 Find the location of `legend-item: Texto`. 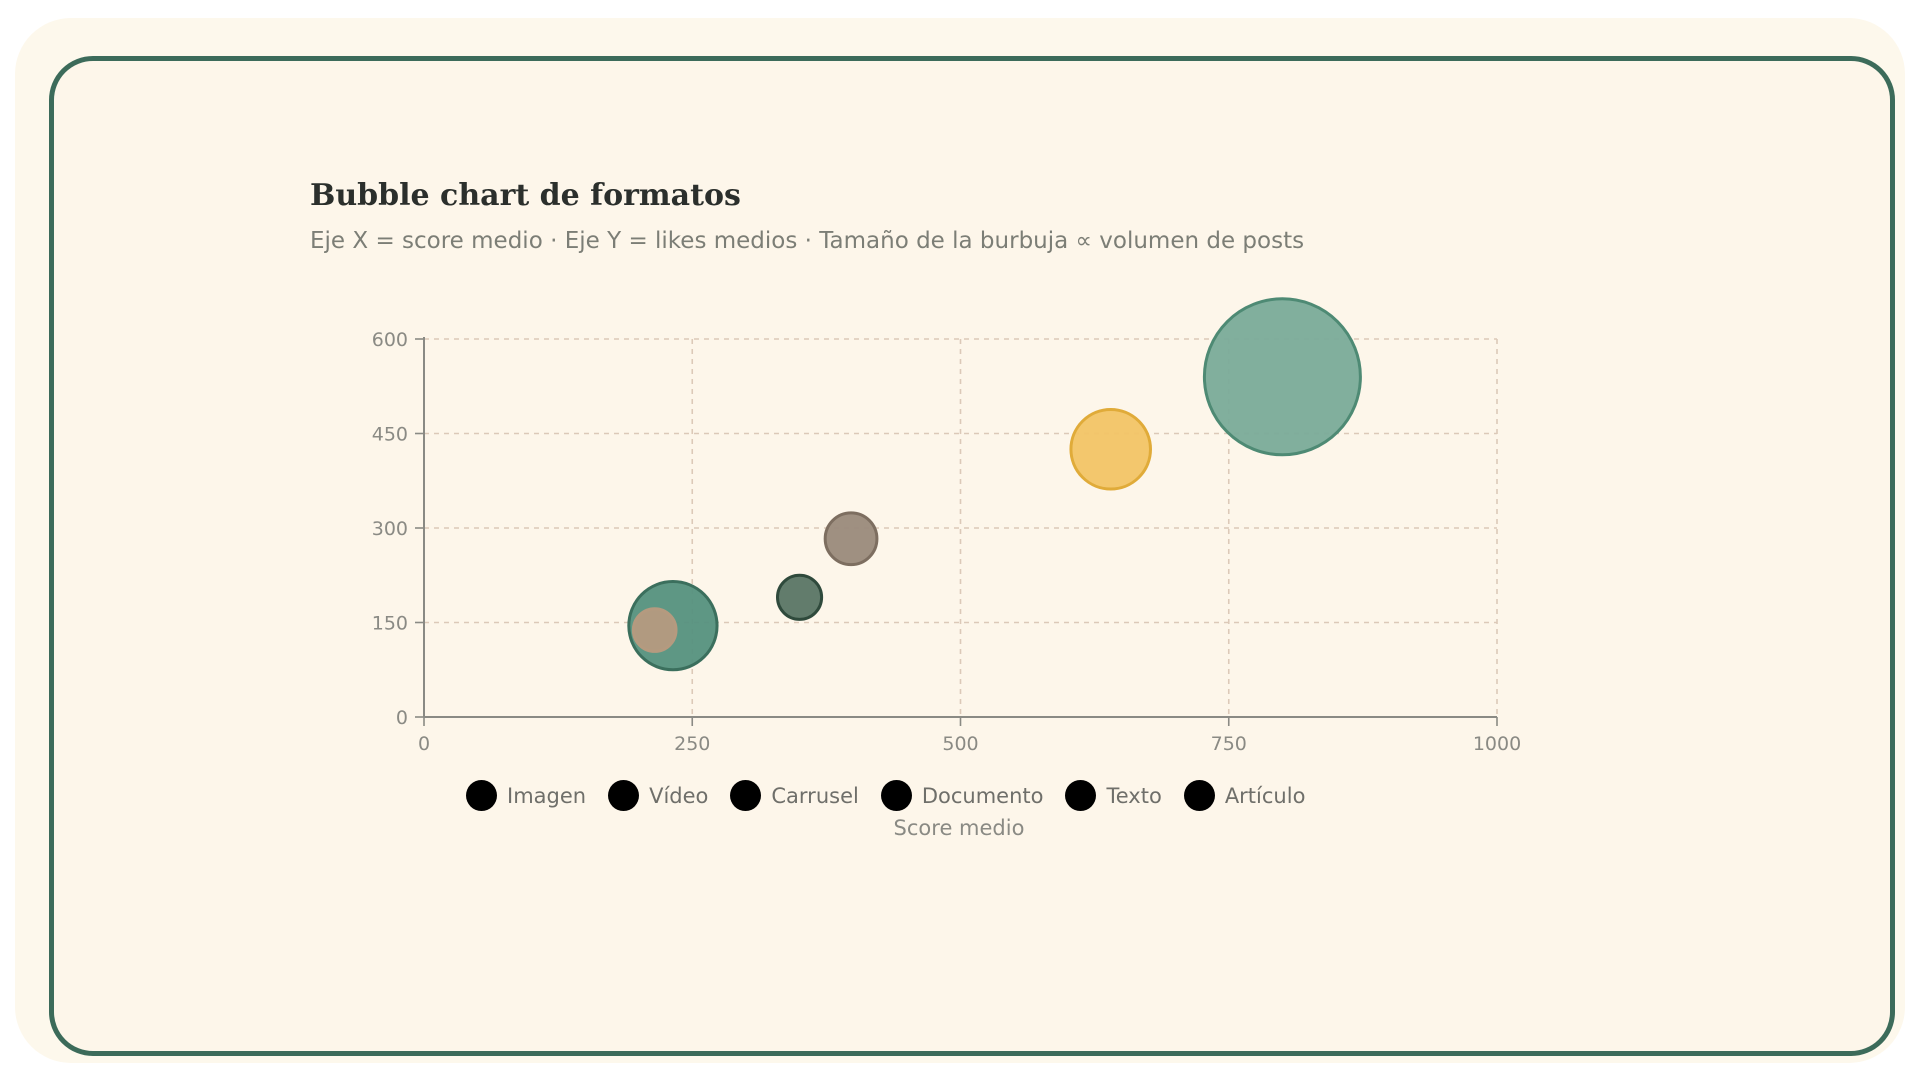

legend-item: Texto is located at coordinates (1113, 795).